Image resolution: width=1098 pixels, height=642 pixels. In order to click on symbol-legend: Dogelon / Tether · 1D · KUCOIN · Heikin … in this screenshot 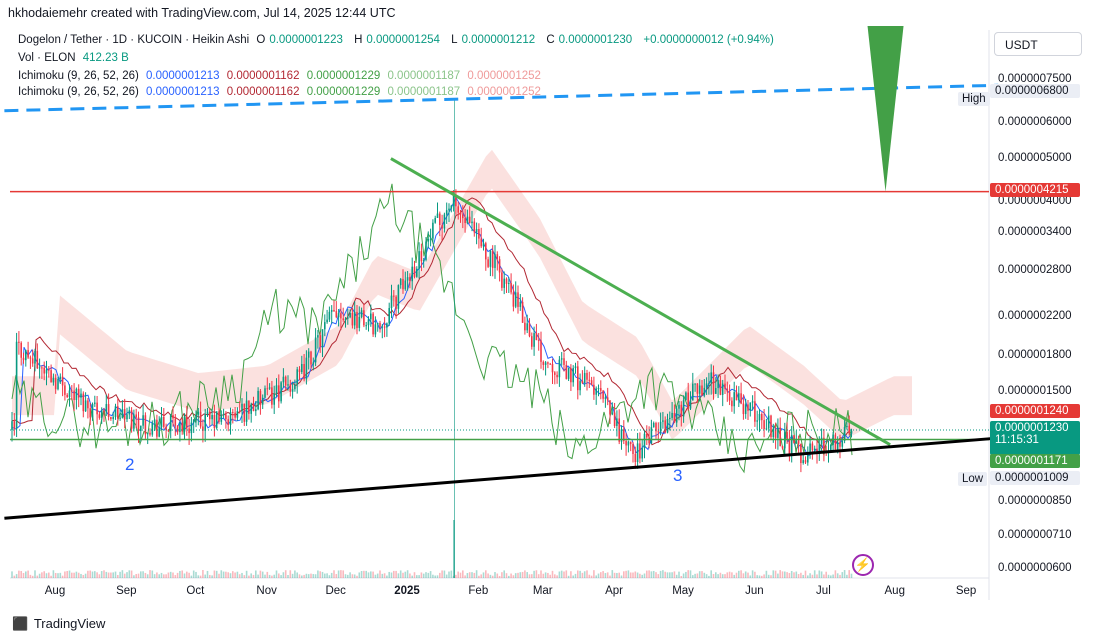, I will do `click(398, 40)`.